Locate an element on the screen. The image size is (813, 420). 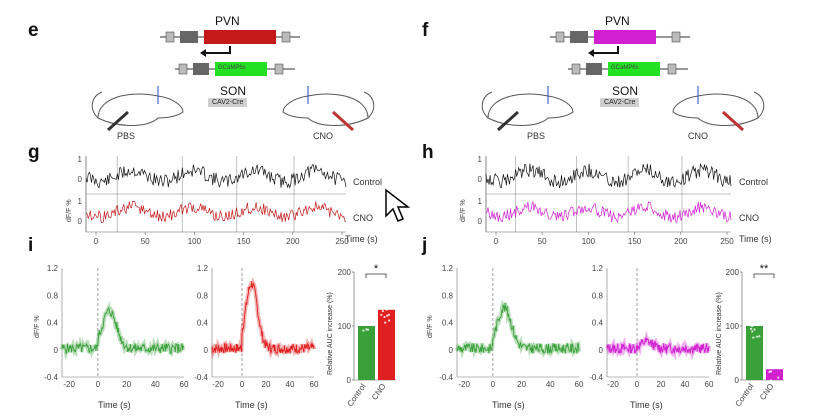
panel-letter-e: e is located at coordinates (33, 30).